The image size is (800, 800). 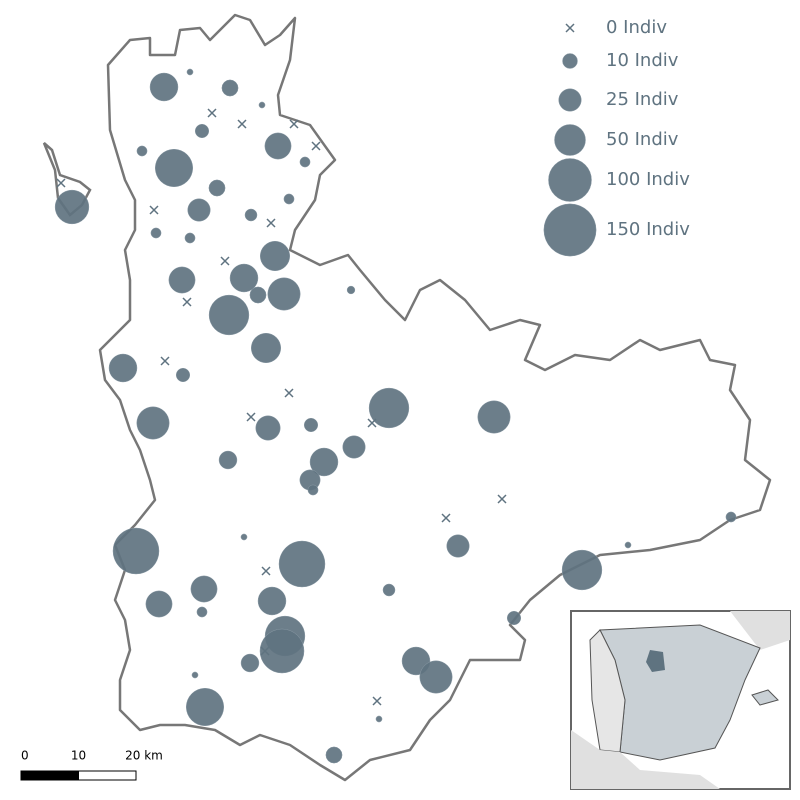 What do you see at coordinates (642, 99) in the screenshot?
I see `legend-label: 25 Indiv` at bounding box center [642, 99].